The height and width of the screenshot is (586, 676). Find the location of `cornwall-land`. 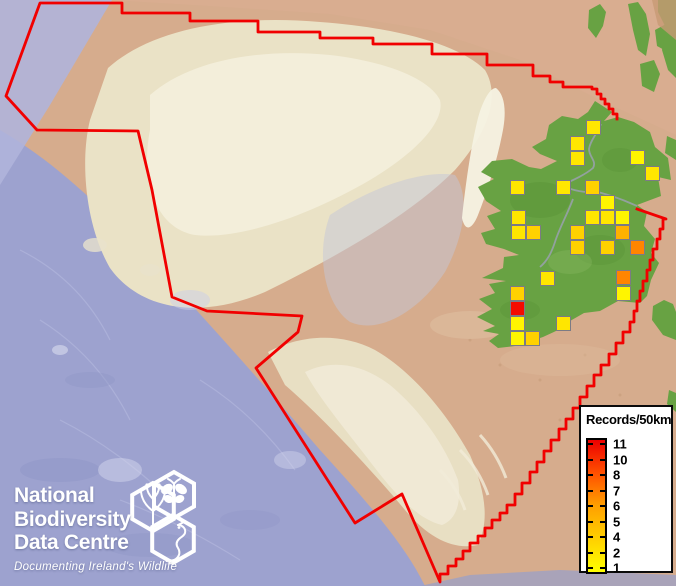

cornwall-land is located at coordinates (671, 401).